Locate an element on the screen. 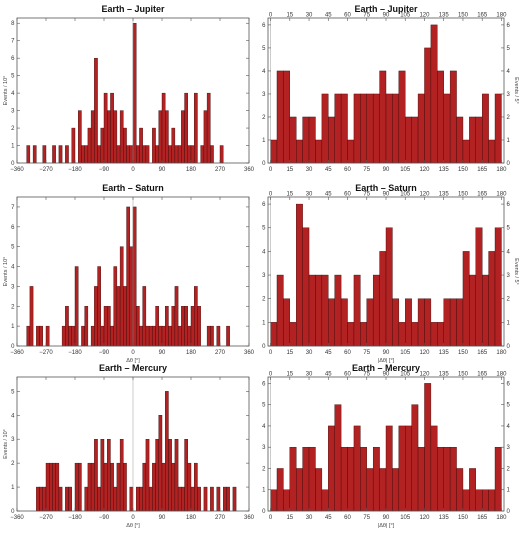  x-tick-label-top: 90 is located at coordinates (386, 195).